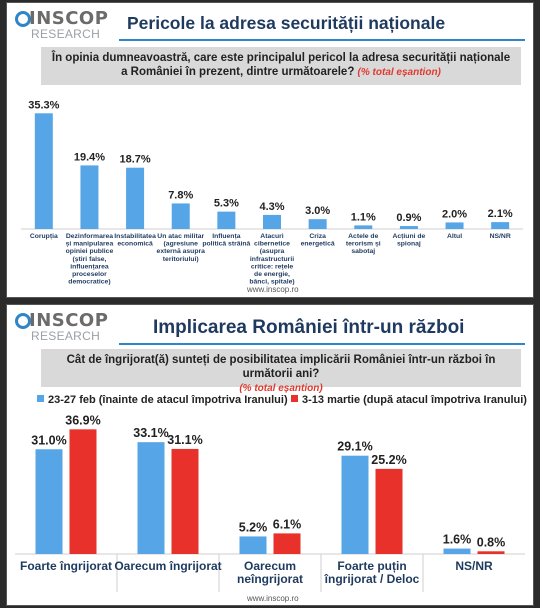 This screenshot has width=540, height=608. What do you see at coordinates (454, 214) in the screenshot?
I see `data-label: 2.0%` at bounding box center [454, 214].